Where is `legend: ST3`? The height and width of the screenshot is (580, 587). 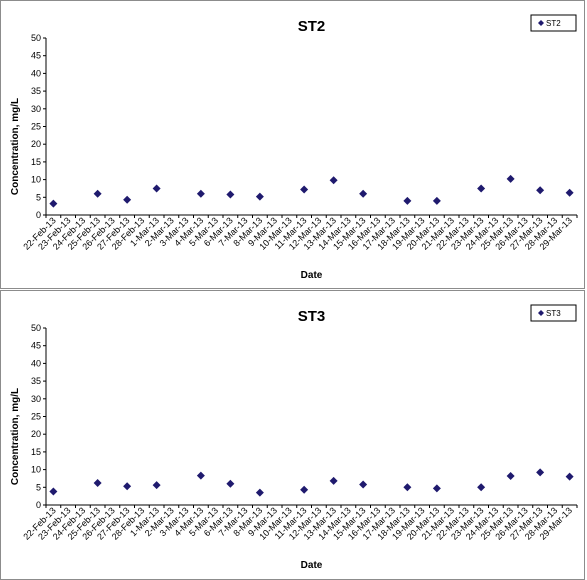
legend: ST3 is located at coordinates (553, 313).